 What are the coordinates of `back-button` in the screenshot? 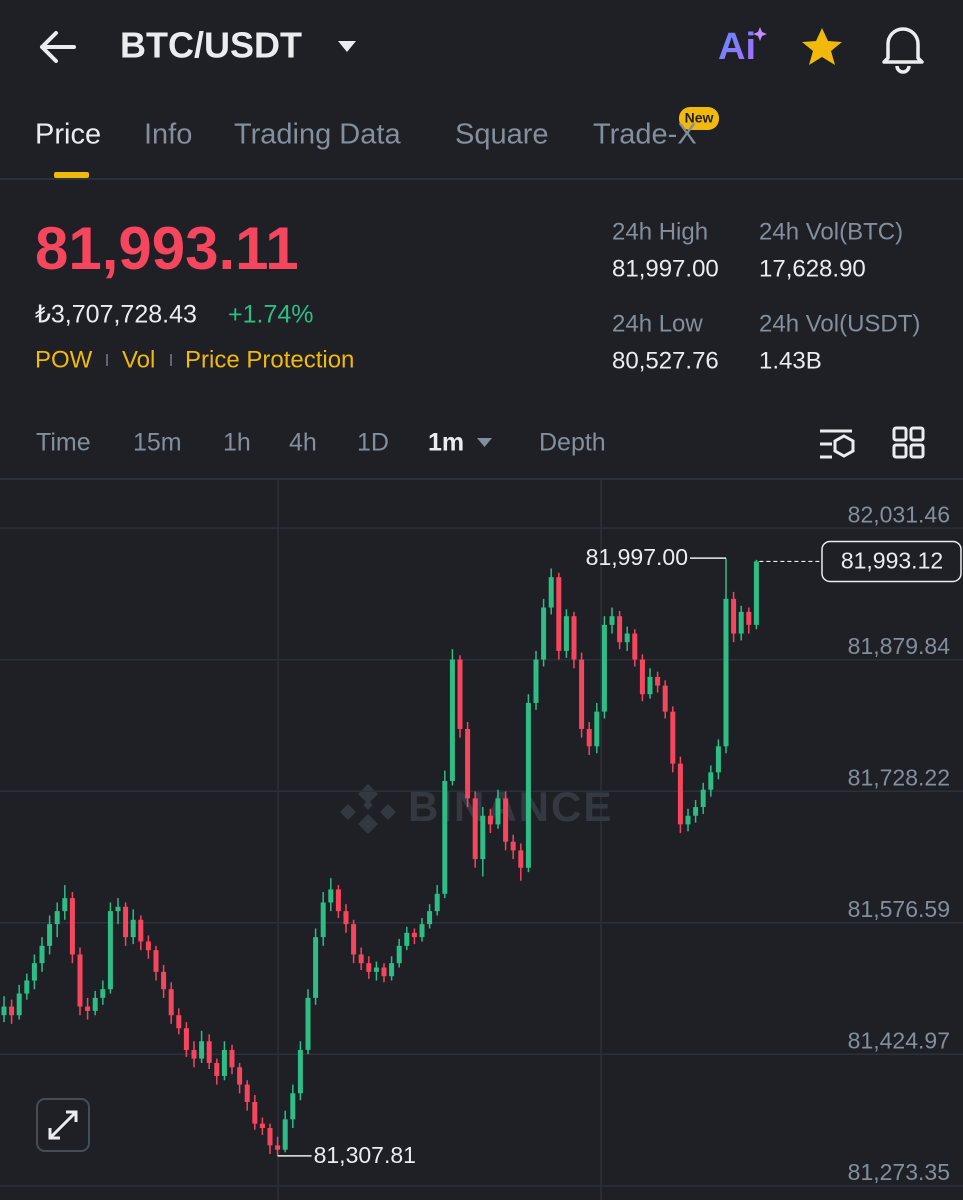 It's located at (58, 47).